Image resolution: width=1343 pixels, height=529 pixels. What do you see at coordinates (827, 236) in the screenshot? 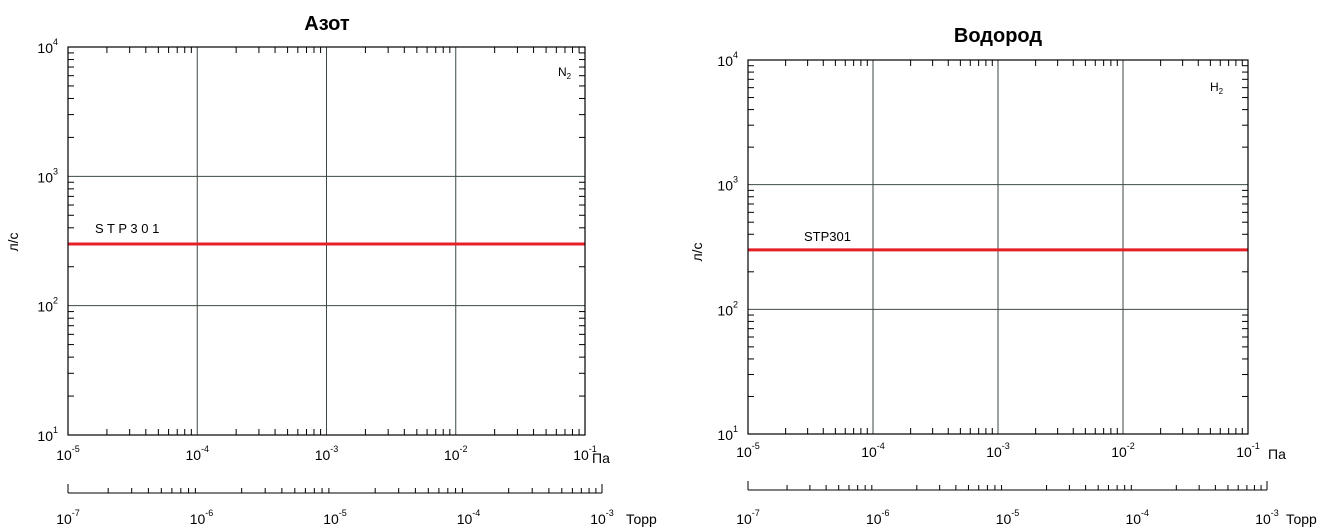
I see `series-label: STP301` at bounding box center [827, 236].